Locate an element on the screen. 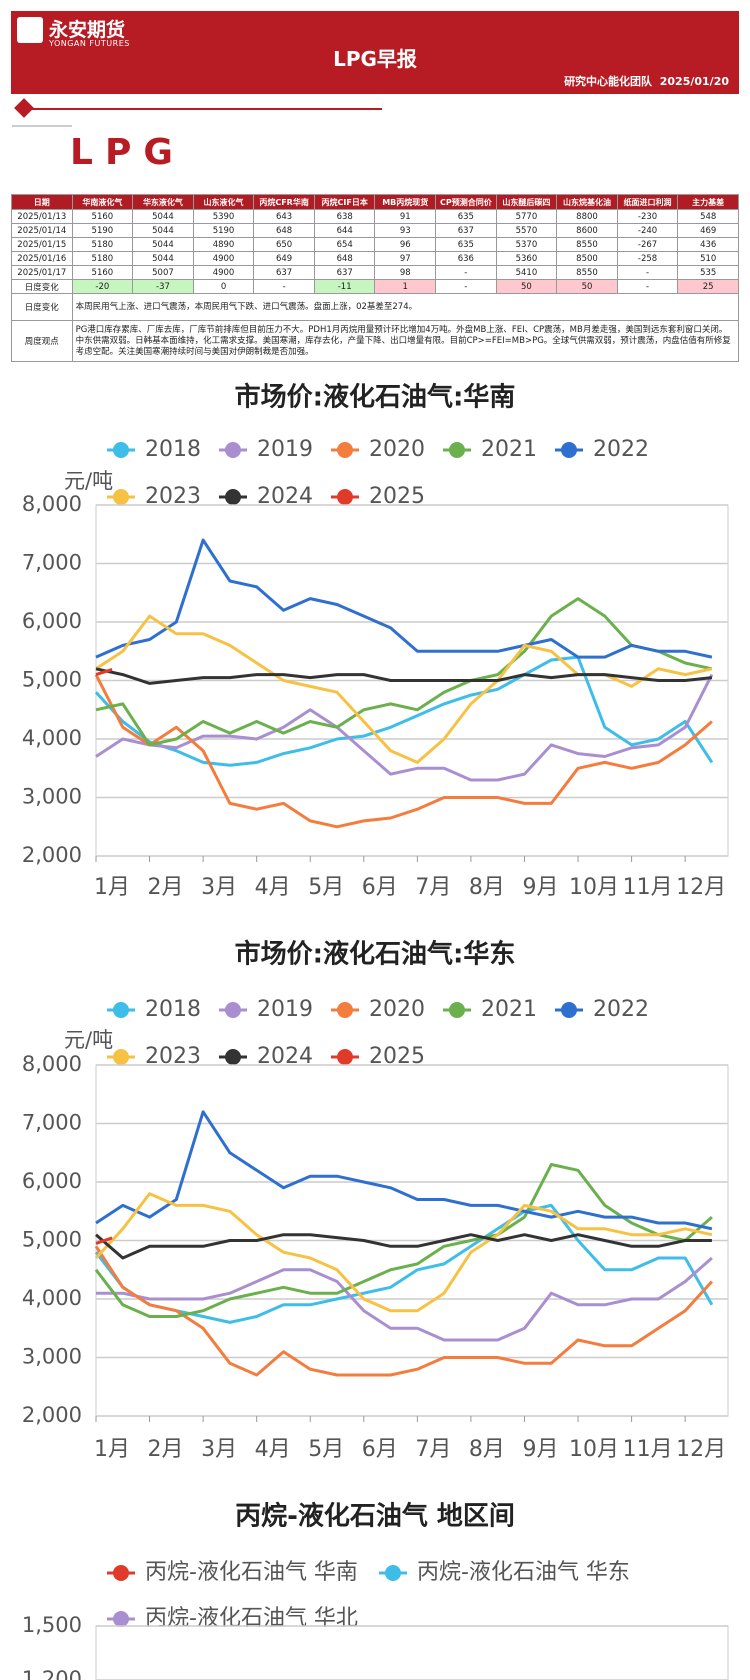  logo-en: YONGAN FUTURES is located at coordinates (89, 43).